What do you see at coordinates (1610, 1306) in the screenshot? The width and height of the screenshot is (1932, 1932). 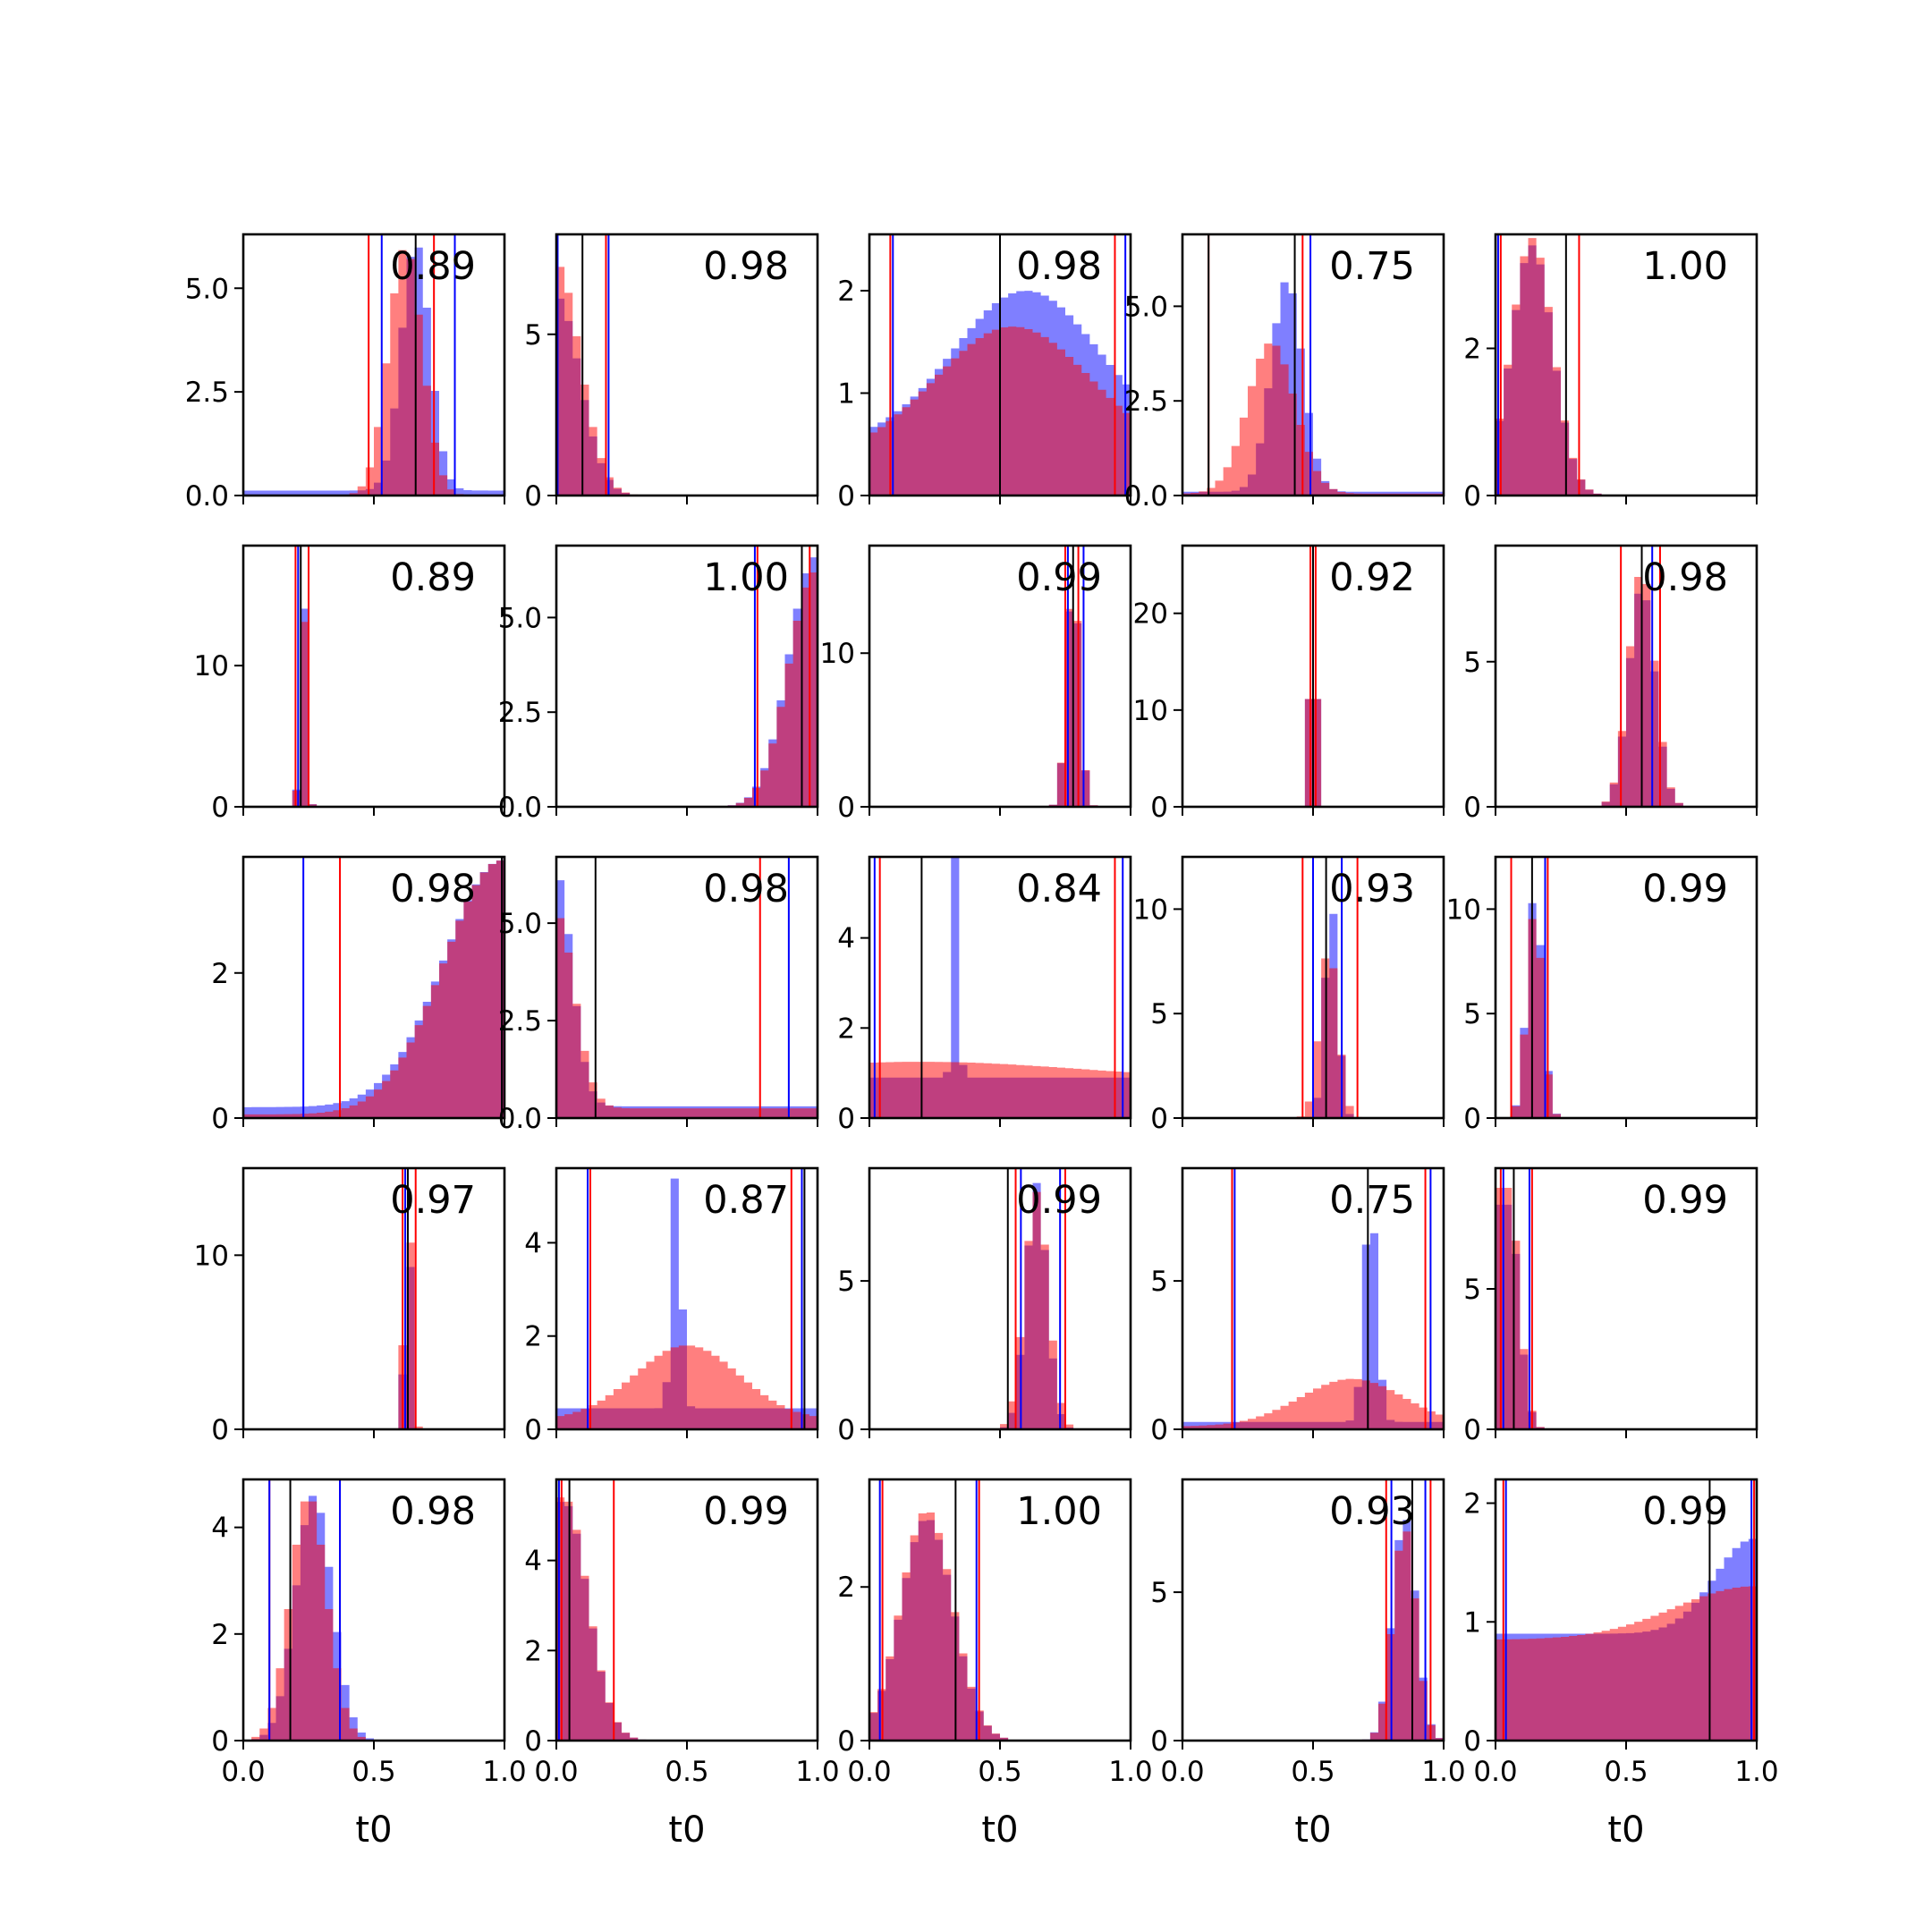 I see `panel-4-5: 050.99` at bounding box center [1610, 1306].